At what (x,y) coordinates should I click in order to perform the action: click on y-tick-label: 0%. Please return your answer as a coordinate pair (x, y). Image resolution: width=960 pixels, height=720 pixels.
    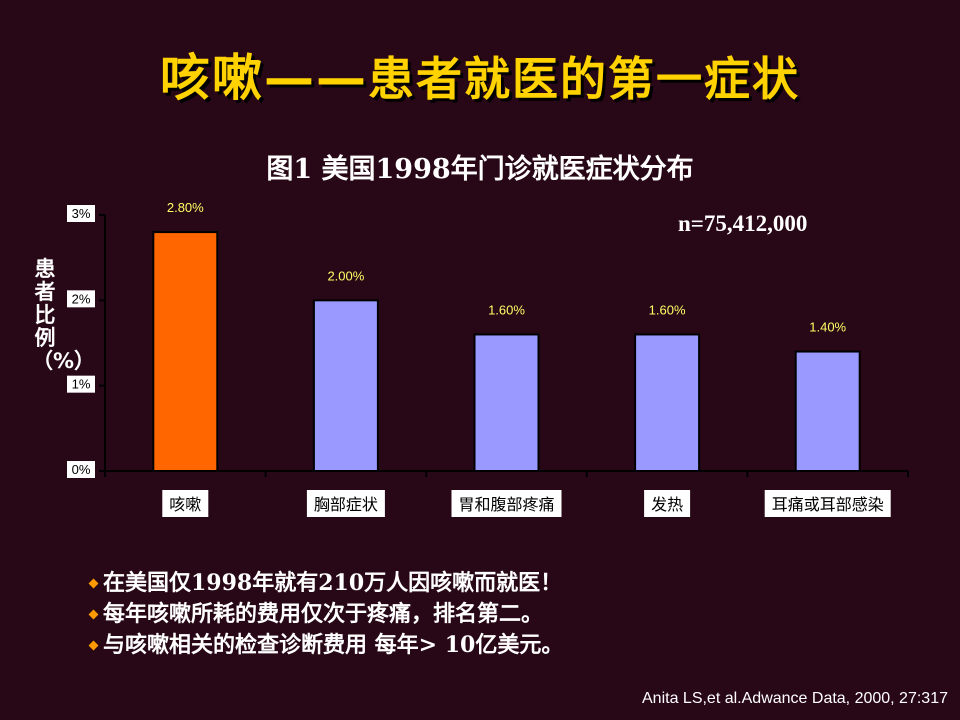
    Looking at the image, I should click on (81, 469).